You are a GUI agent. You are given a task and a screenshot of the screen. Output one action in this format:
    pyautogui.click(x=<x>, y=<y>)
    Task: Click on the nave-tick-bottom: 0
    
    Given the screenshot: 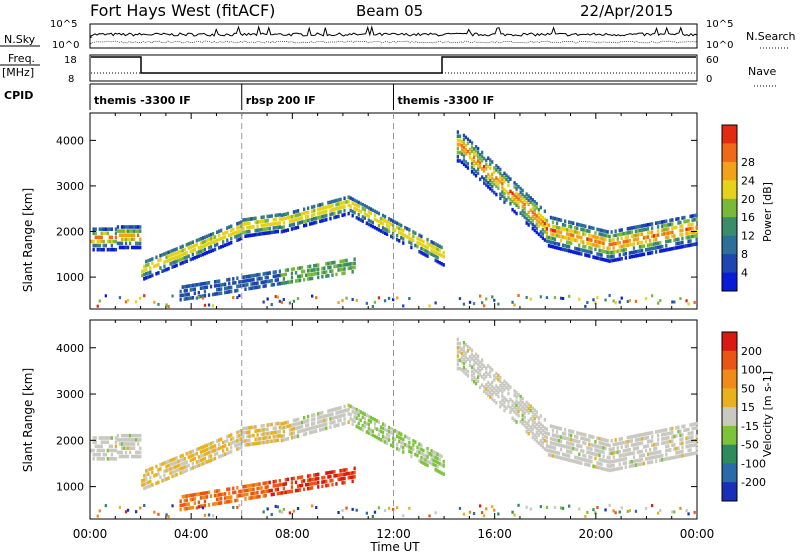 What is the action you would take?
    pyautogui.click(x=709, y=79)
    